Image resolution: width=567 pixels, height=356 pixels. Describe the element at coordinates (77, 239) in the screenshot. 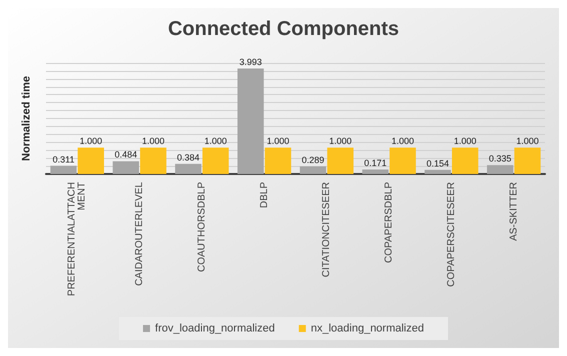

I see `x-tick-label: PREFERENTIALATTACHMENT` at that location.